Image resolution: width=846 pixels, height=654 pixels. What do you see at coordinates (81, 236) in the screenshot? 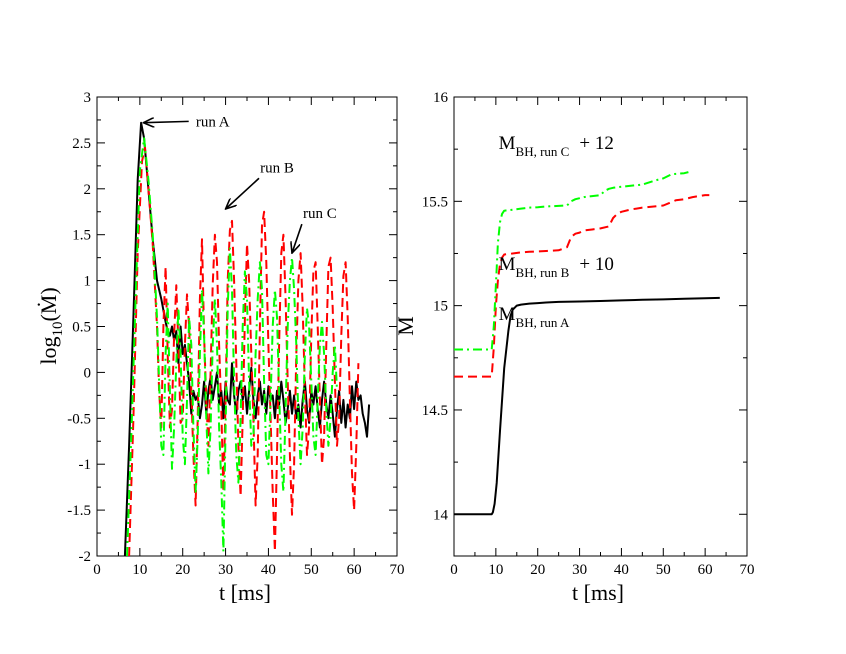
I see `left-y-tick-label: 1.5` at bounding box center [81, 236].